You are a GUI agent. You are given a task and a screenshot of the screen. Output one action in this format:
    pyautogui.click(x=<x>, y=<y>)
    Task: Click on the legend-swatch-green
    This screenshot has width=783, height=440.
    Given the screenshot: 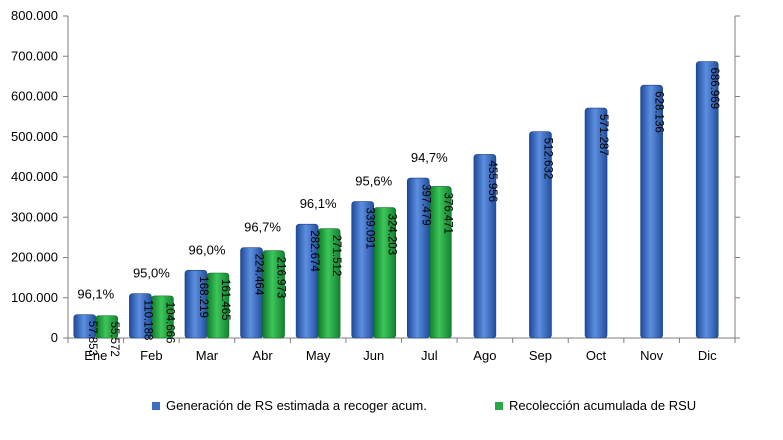 What is the action you would take?
    pyautogui.click(x=499, y=405)
    